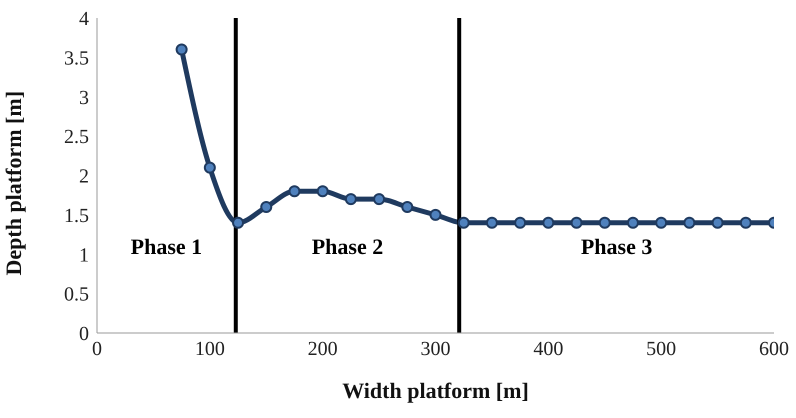  Describe the element at coordinates (76, 58) in the screenshot. I see `y-tick-label: 3.5` at that location.